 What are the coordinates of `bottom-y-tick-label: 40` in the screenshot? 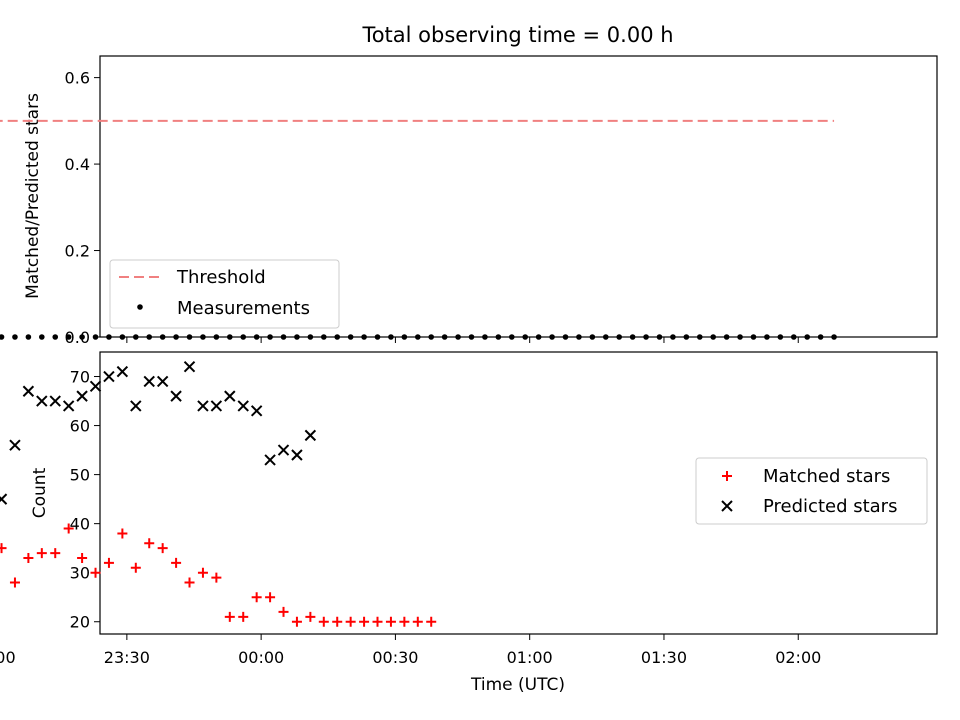 It's located at (80, 524).